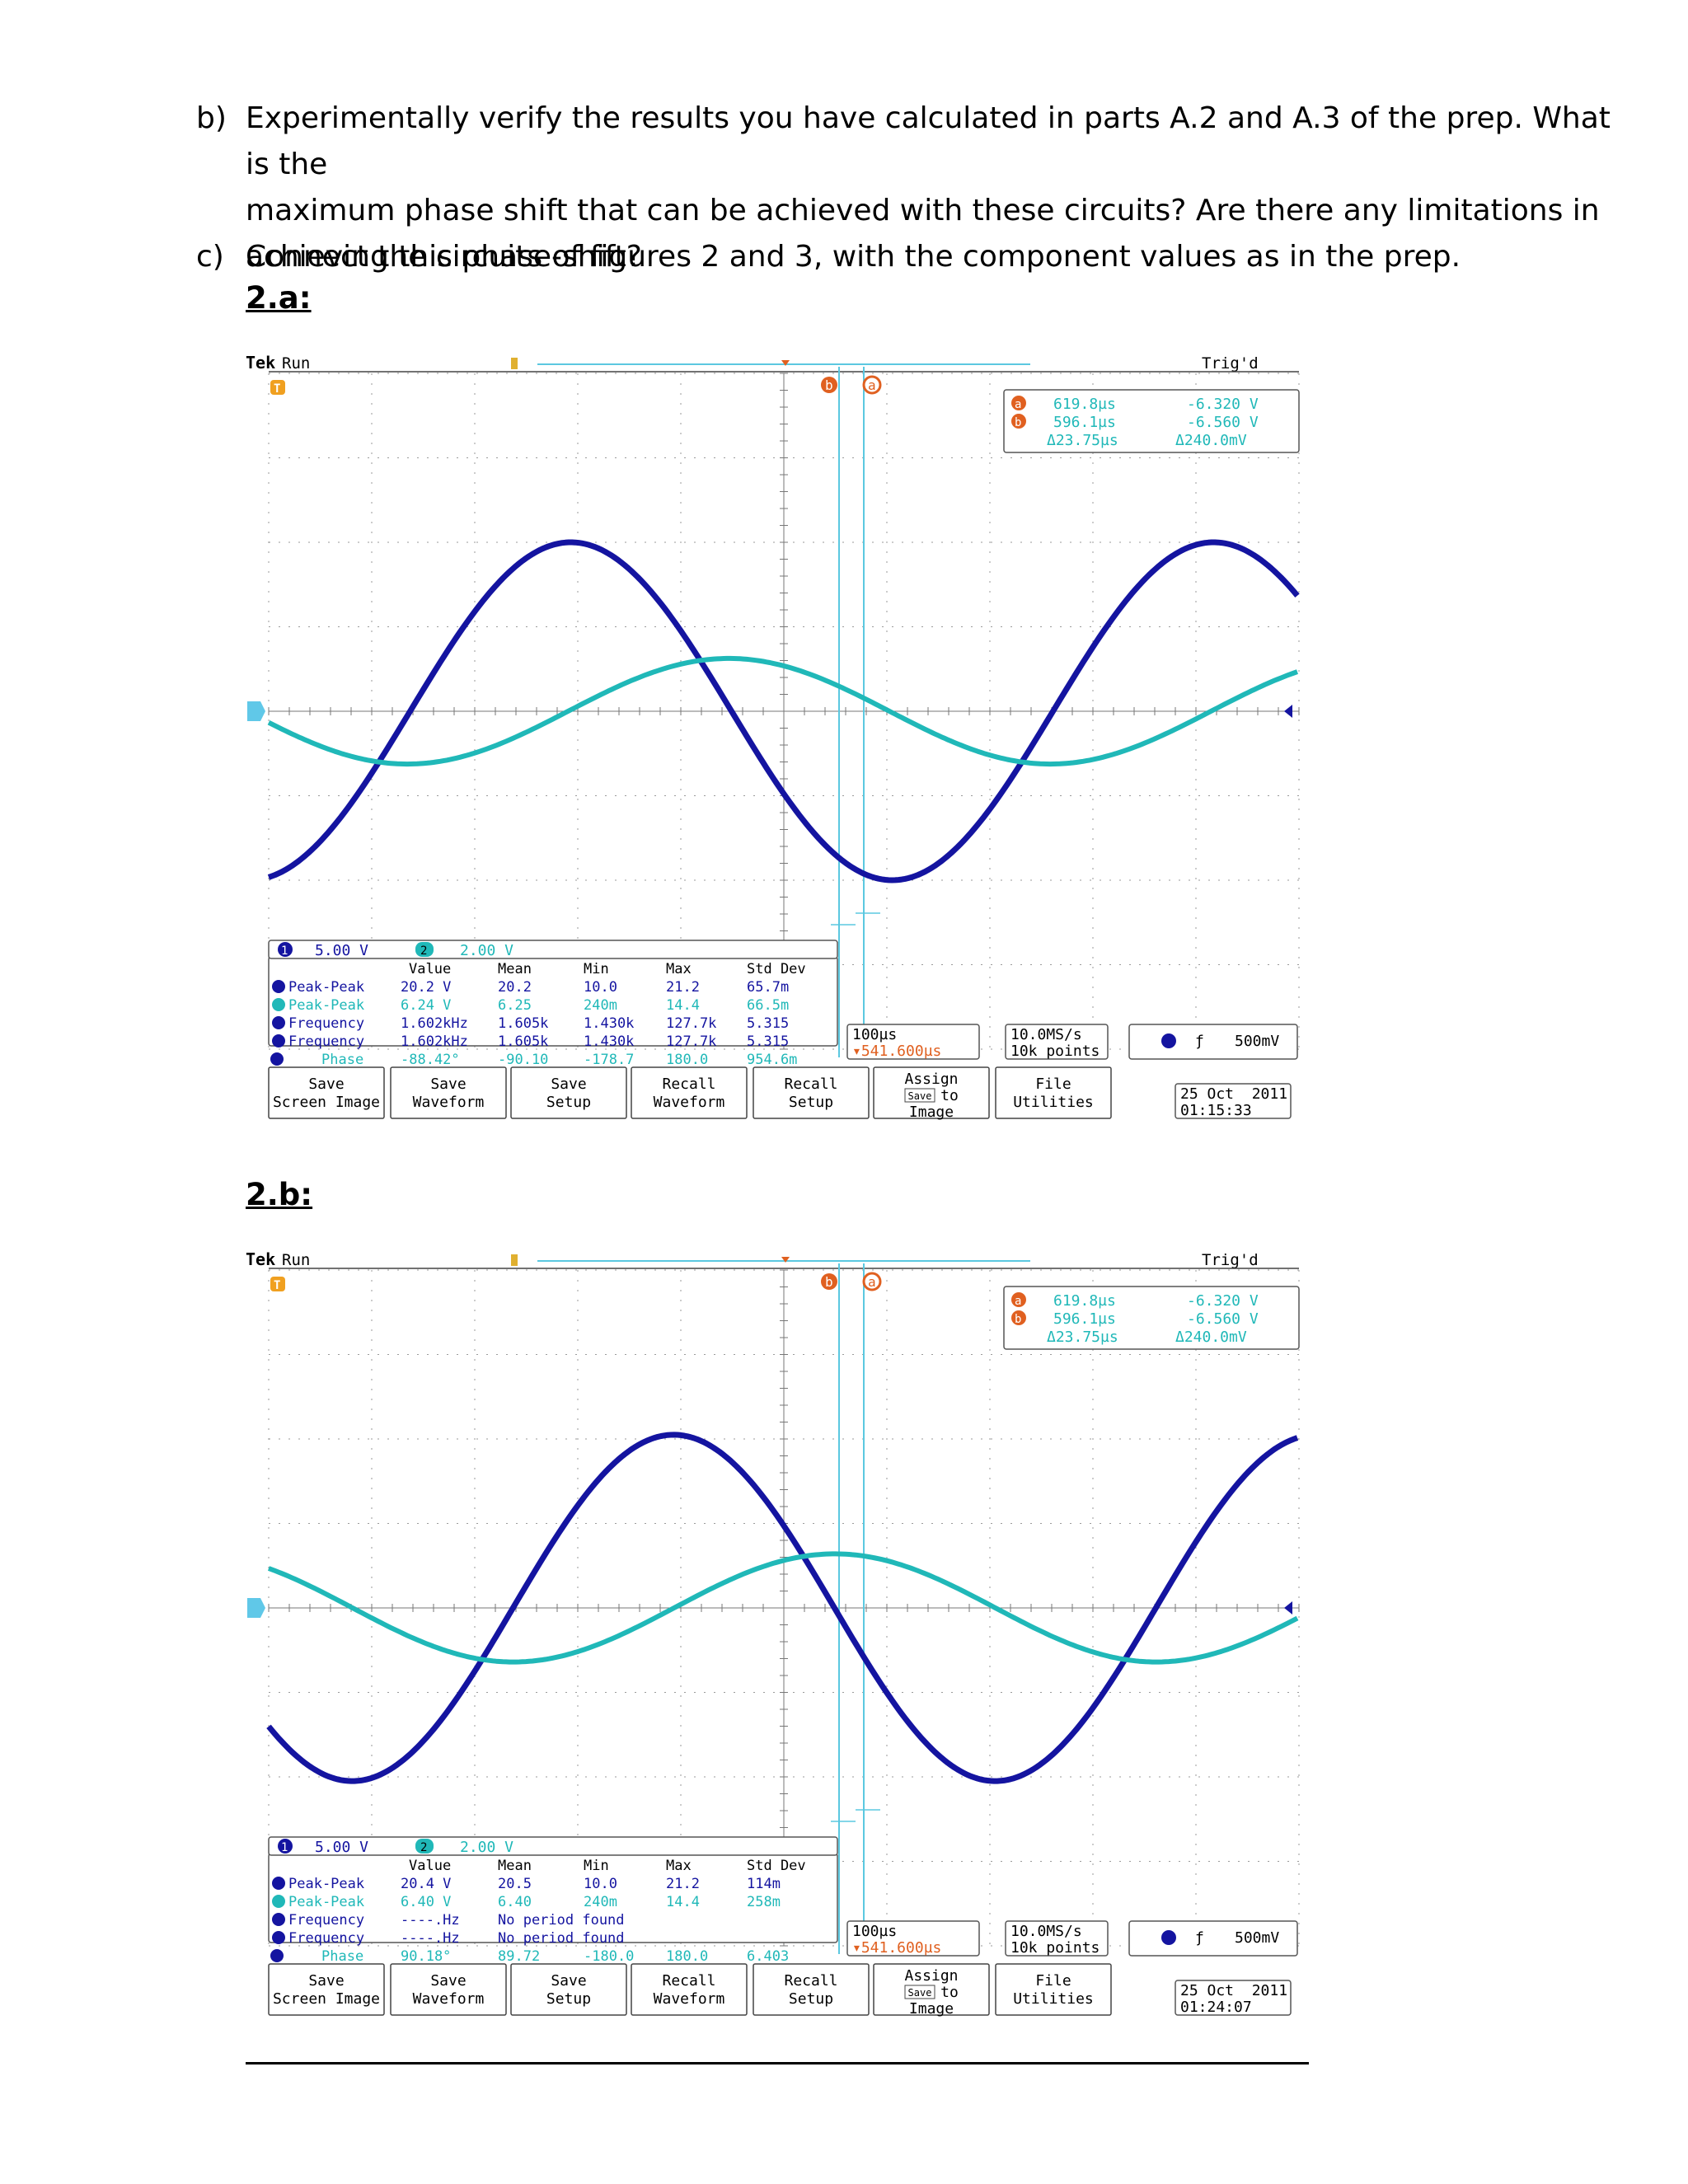  I want to click on trigger-t-icon, so click(278, 387).